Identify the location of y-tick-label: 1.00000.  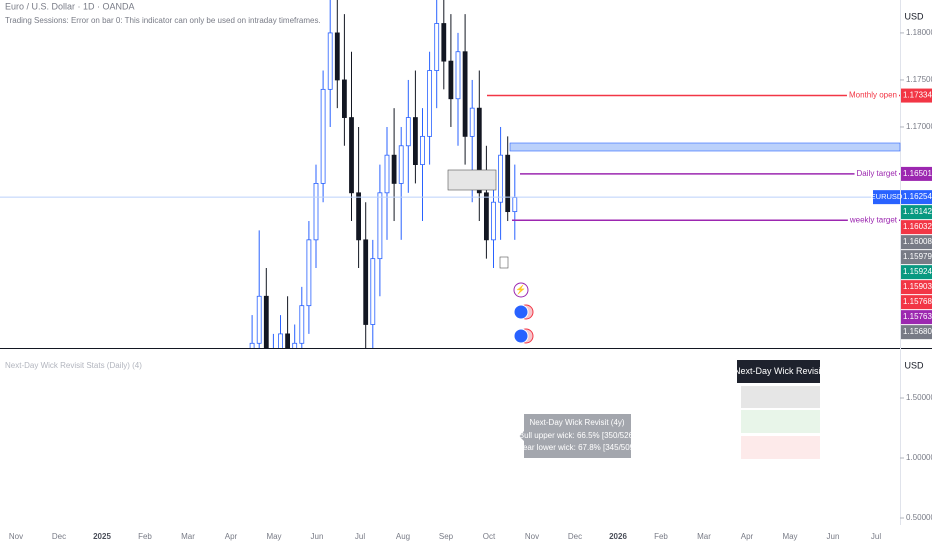
(919, 457).